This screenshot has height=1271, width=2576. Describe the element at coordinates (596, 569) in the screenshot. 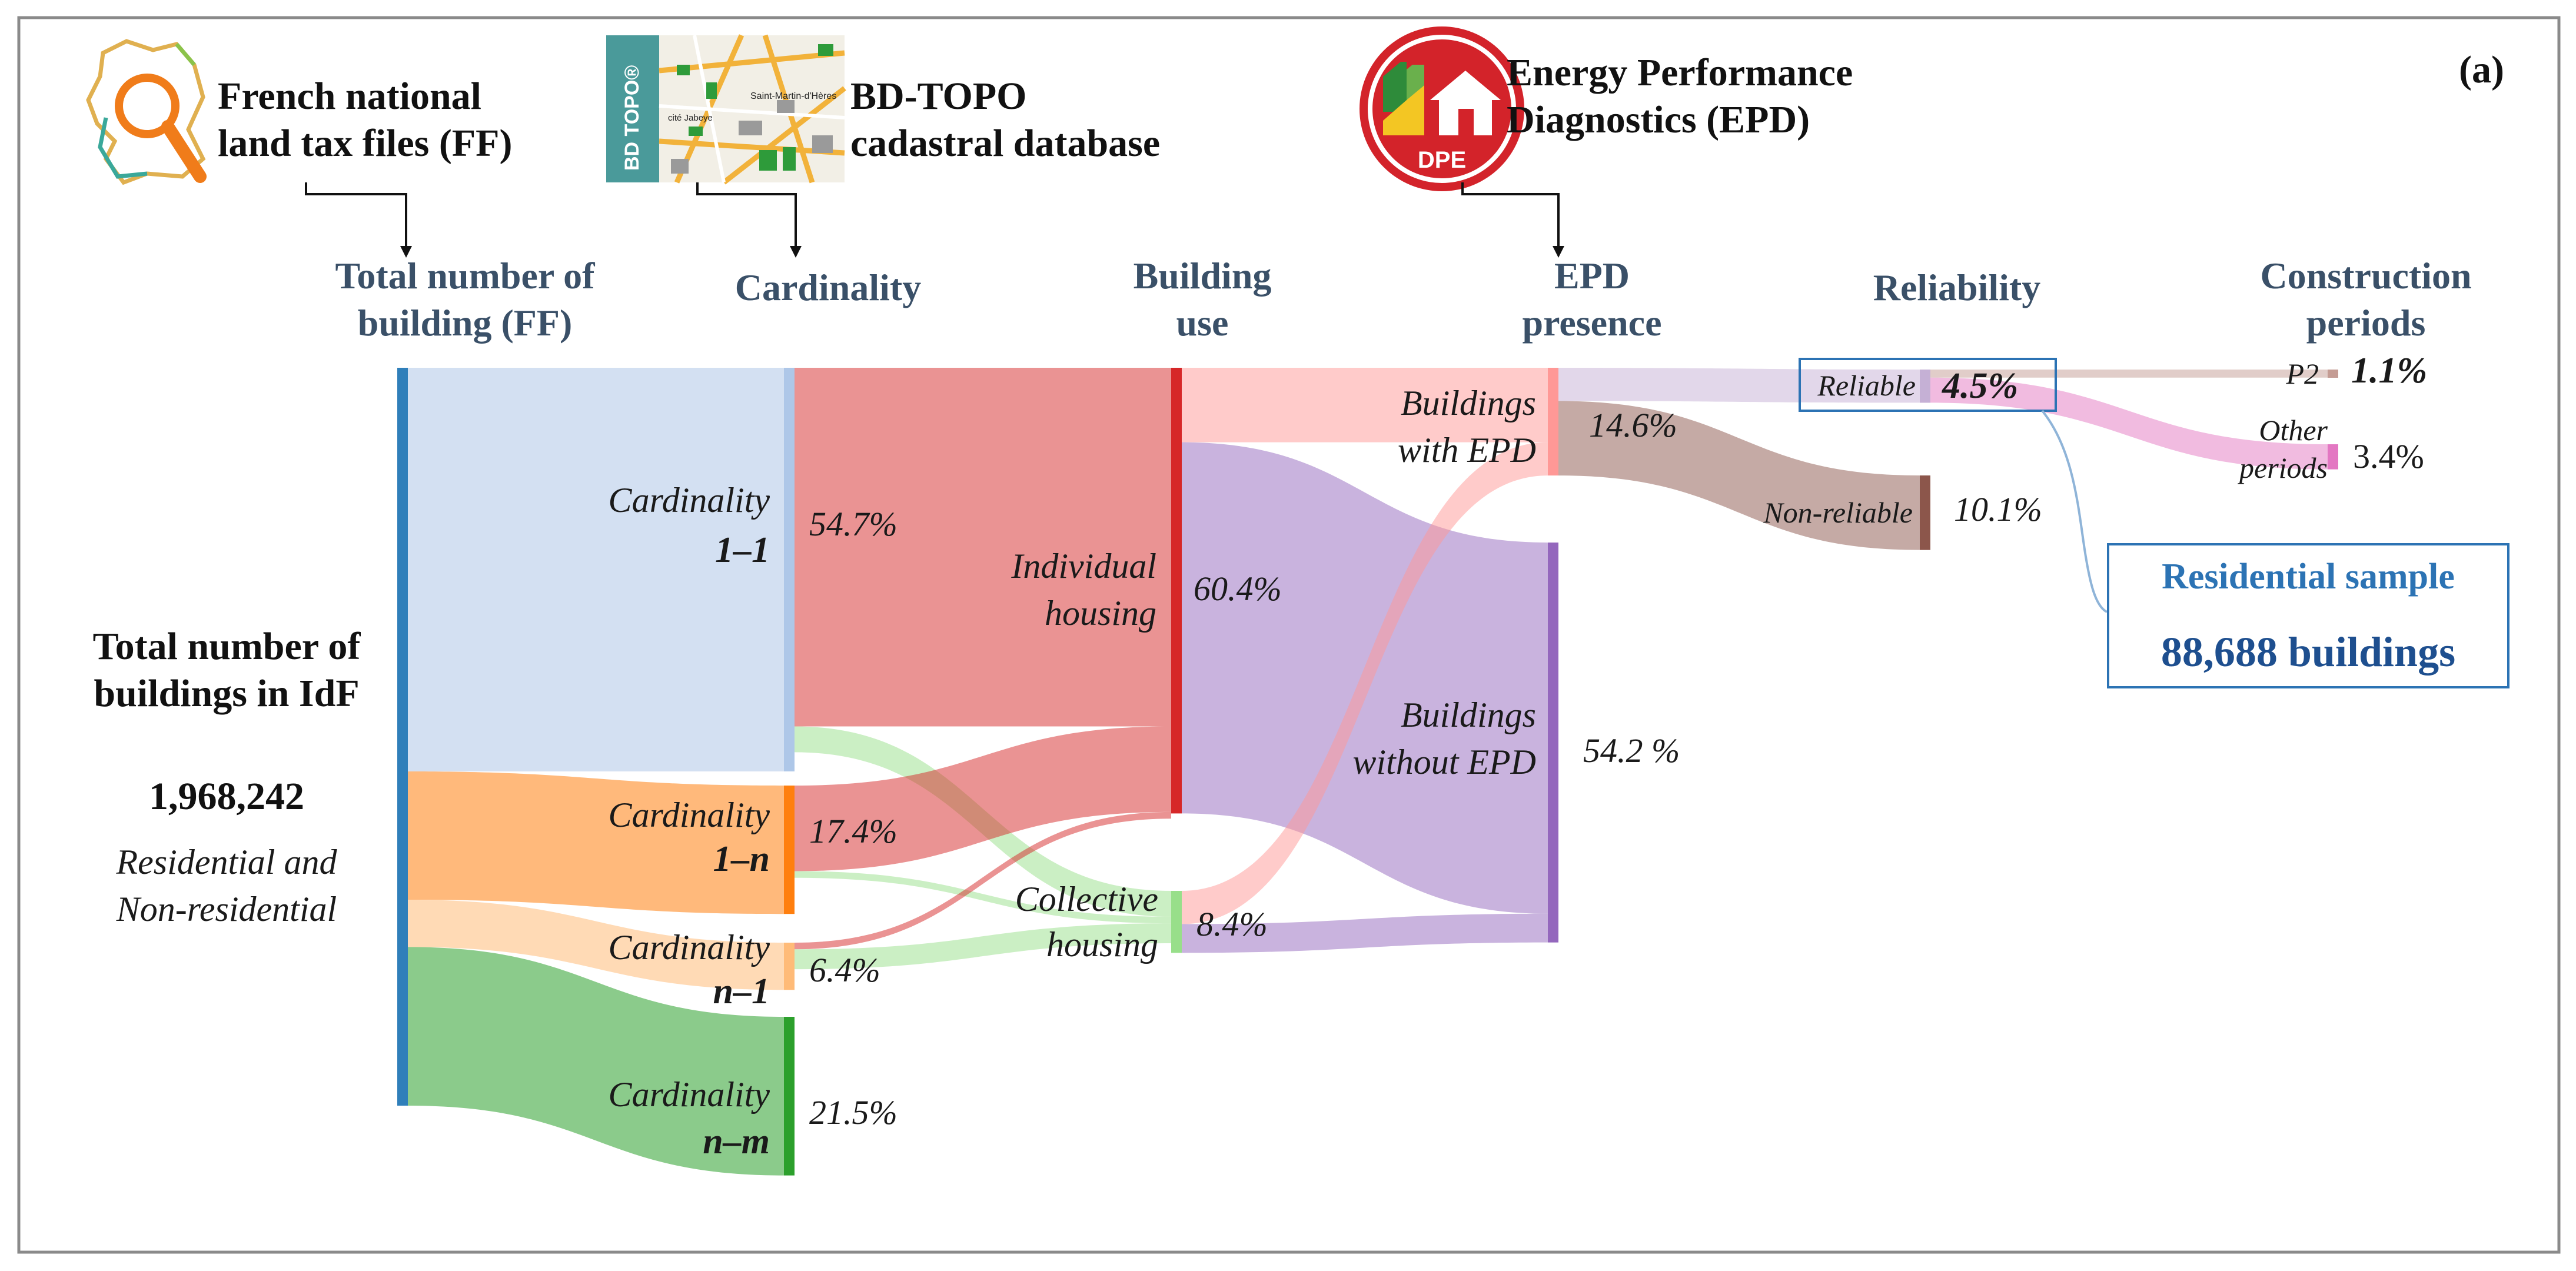

I see `link-total-to-c11` at that location.